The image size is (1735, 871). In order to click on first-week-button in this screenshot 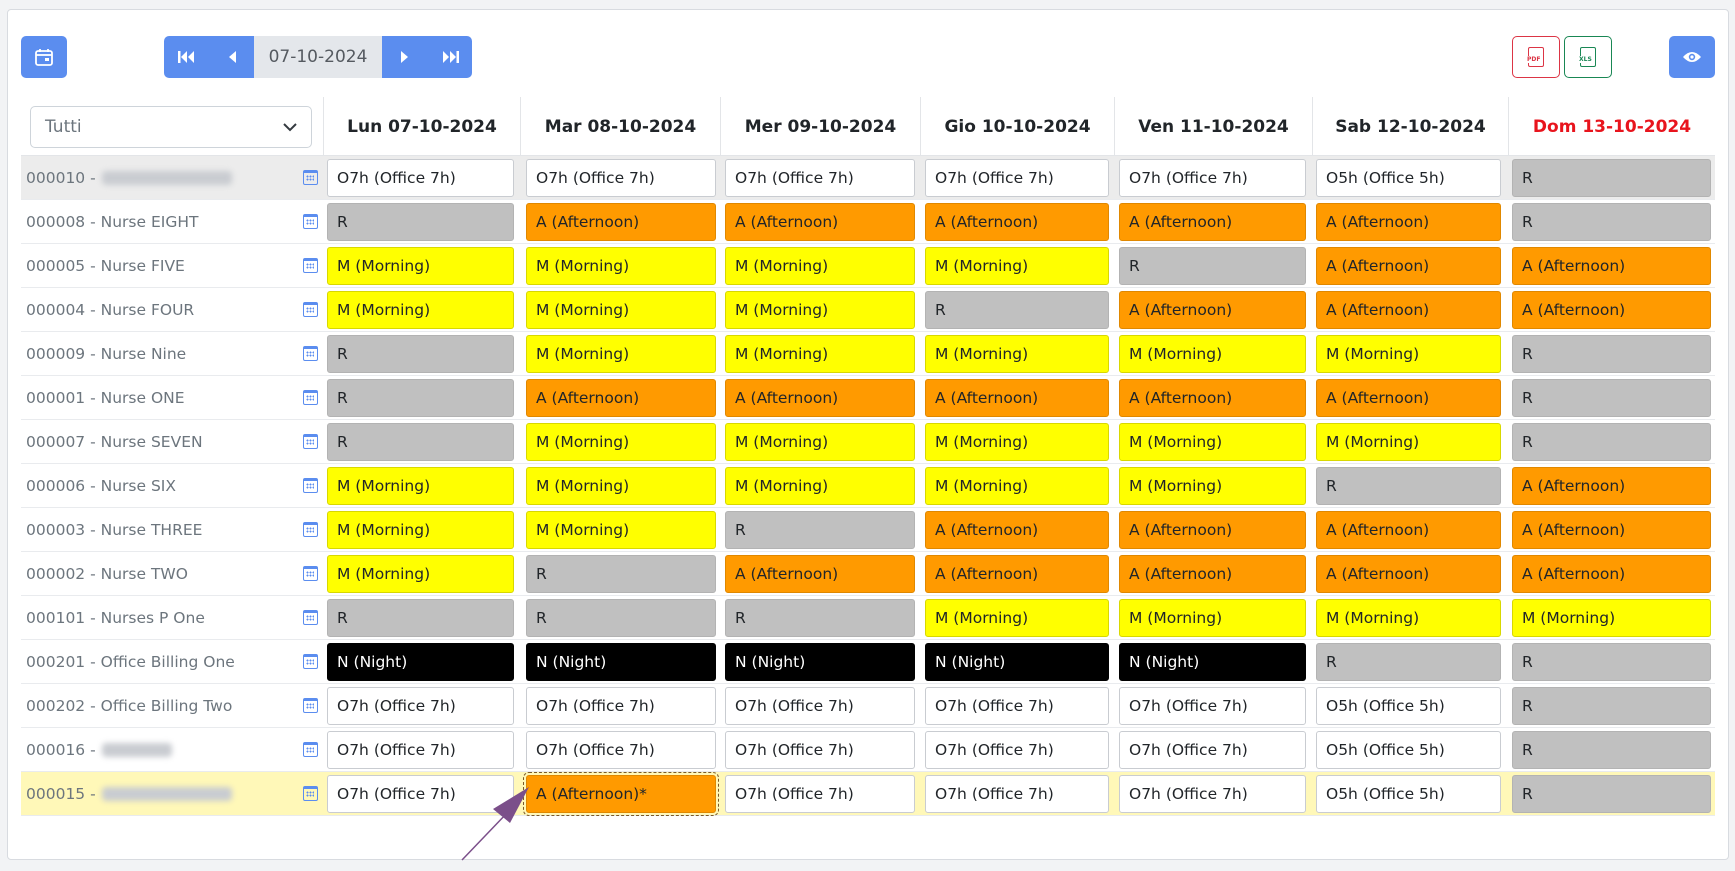, I will do `click(186, 57)`.